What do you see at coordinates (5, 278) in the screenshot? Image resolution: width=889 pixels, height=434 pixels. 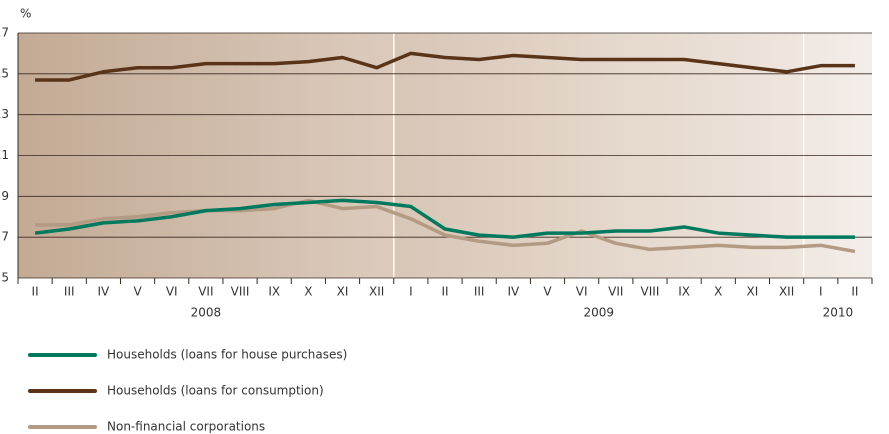 I see `y-tick-label: 5` at bounding box center [5, 278].